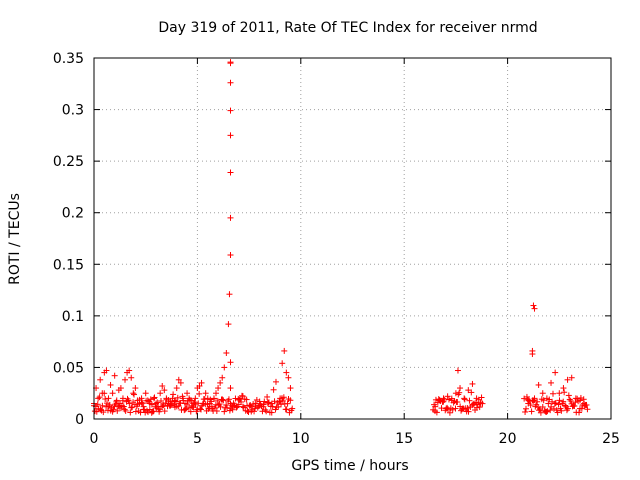 This screenshot has width=640, height=480. What do you see at coordinates (15, 239) in the screenshot?
I see `y-axis-label: ROTI / TECUs` at bounding box center [15, 239].